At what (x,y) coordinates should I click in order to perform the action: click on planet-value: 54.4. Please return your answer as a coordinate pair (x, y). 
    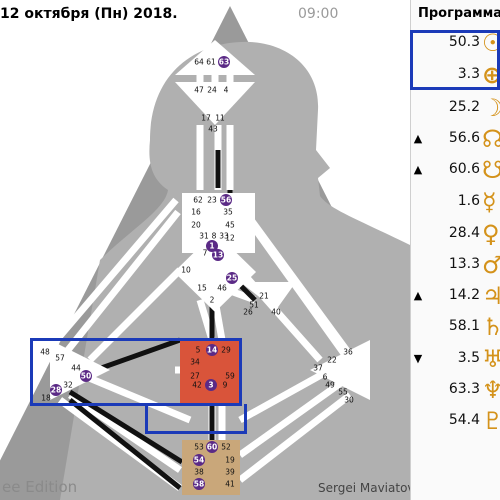
    Looking at the image, I should click on (464, 420).